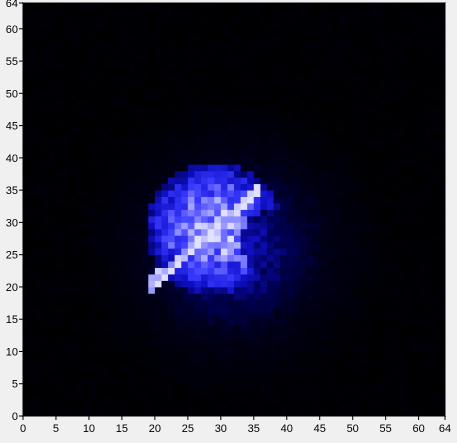 The width and height of the screenshot is (457, 443). What do you see at coordinates (221, 429) in the screenshot?
I see `x-tick-label: 30` at bounding box center [221, 429].